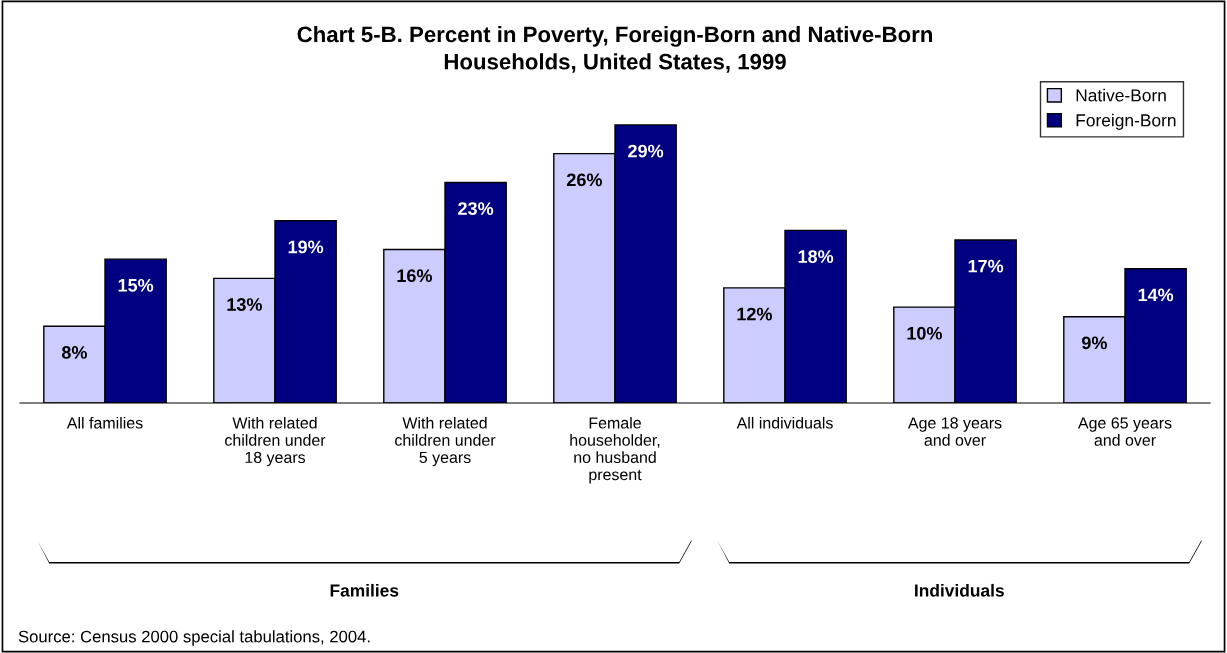  I want to click on data-label: 16%, so click(414, 276).